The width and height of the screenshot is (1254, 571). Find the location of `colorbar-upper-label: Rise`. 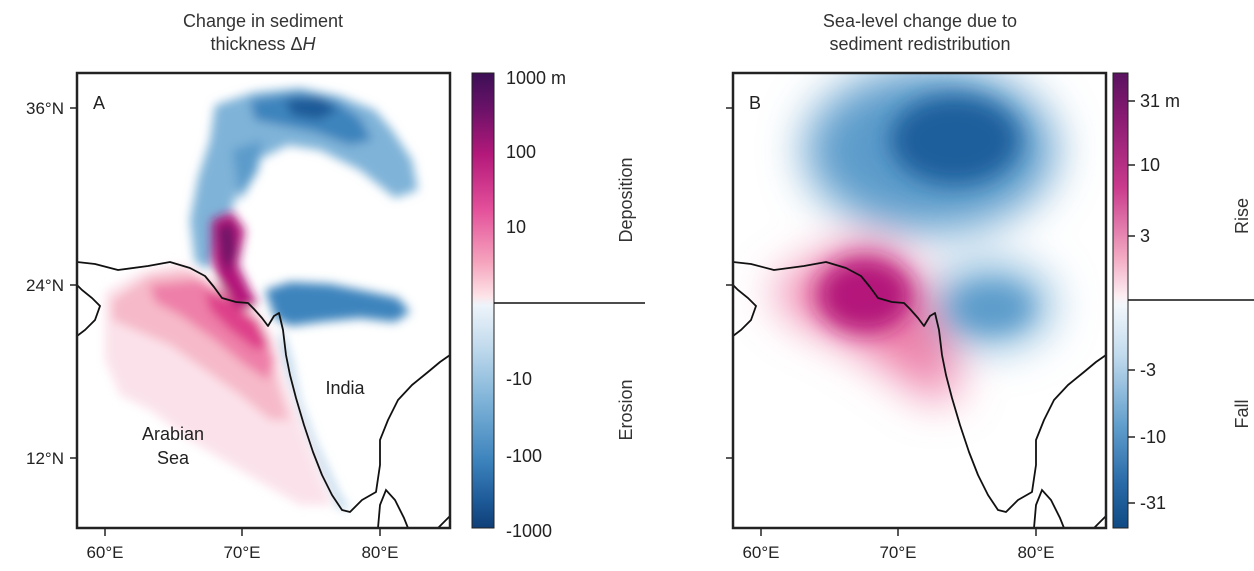

colorbar-upper-label: Rise is located at coordinates (1242, 216).